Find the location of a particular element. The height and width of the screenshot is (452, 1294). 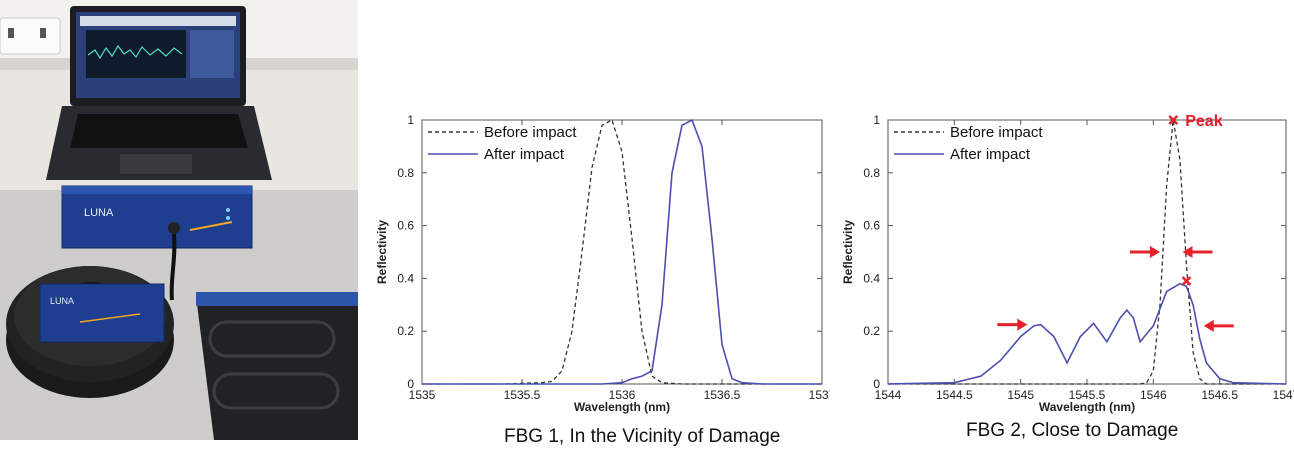

x-tick-label: 1536 is located at coordinates (622, 395).